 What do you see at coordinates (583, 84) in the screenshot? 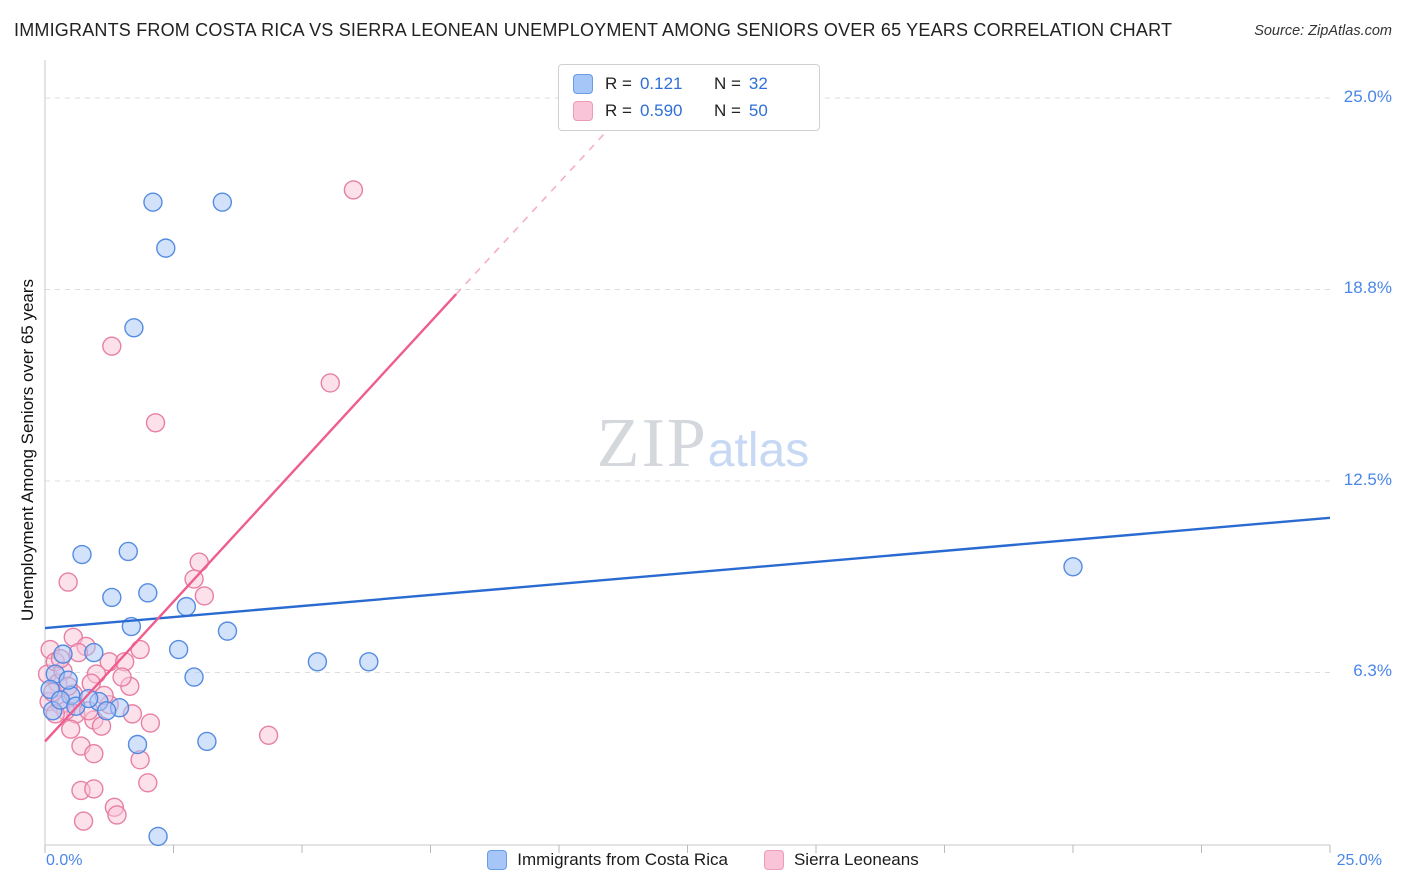
I see `costa-rica-swatch` at bounding box center [583, 84].